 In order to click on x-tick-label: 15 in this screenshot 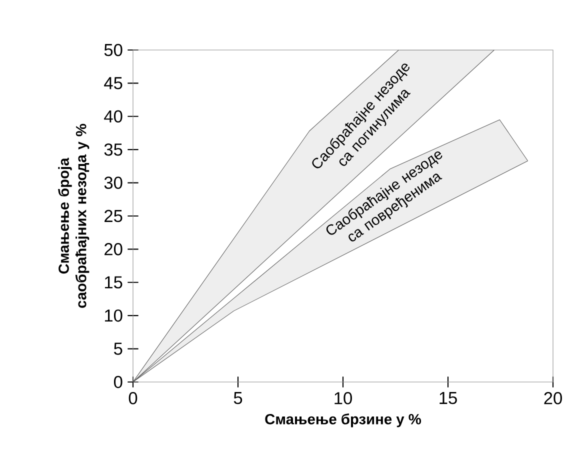, I will do `click(448, 398)`.